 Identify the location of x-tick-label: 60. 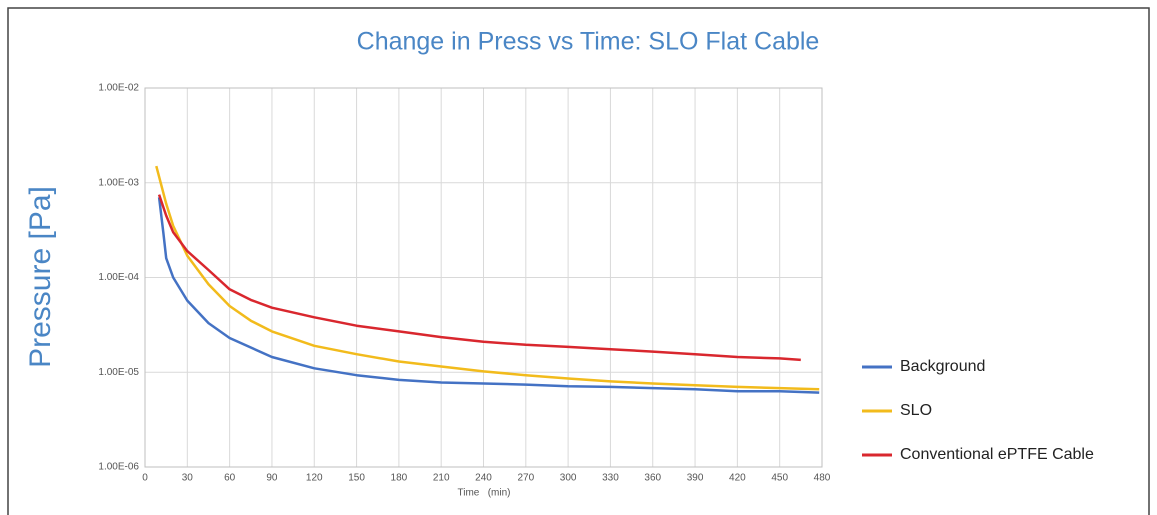
(230, 478).